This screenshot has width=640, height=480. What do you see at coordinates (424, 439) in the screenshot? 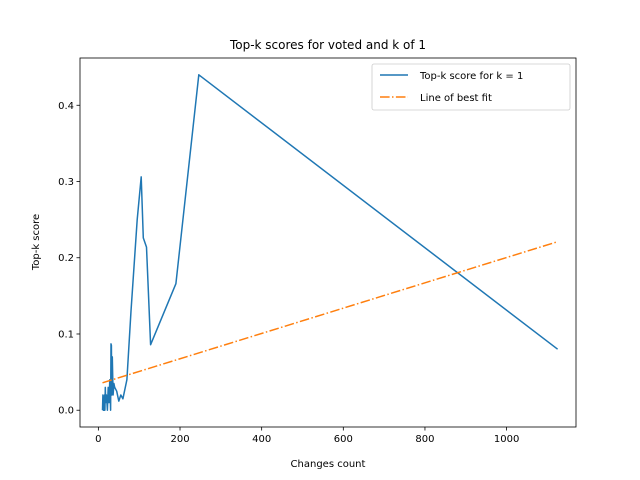
I see `x-tick-label: 800` at bounding box center [424, 439].